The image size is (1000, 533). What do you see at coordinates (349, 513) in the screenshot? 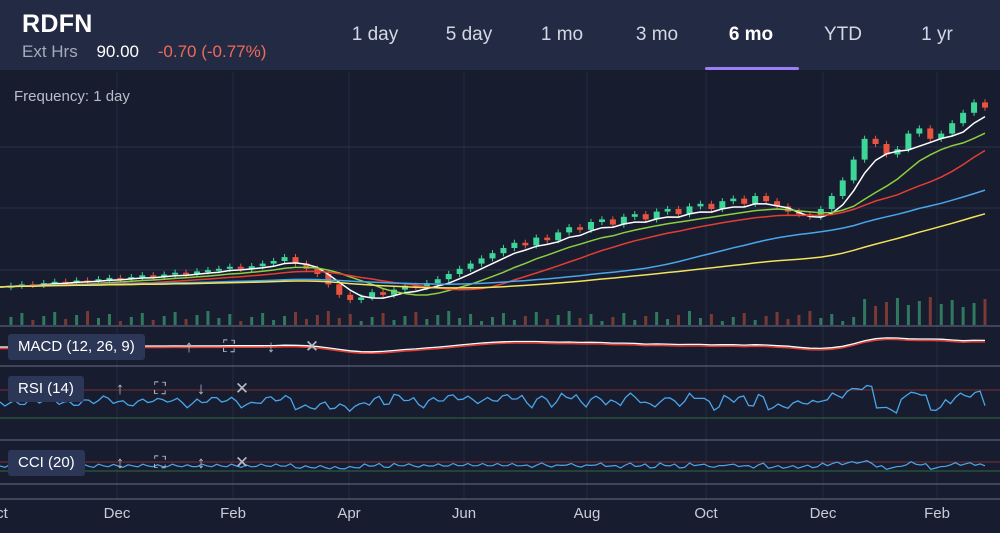
I see `x-axis-label: Apr` at bounding box center [349, 513].